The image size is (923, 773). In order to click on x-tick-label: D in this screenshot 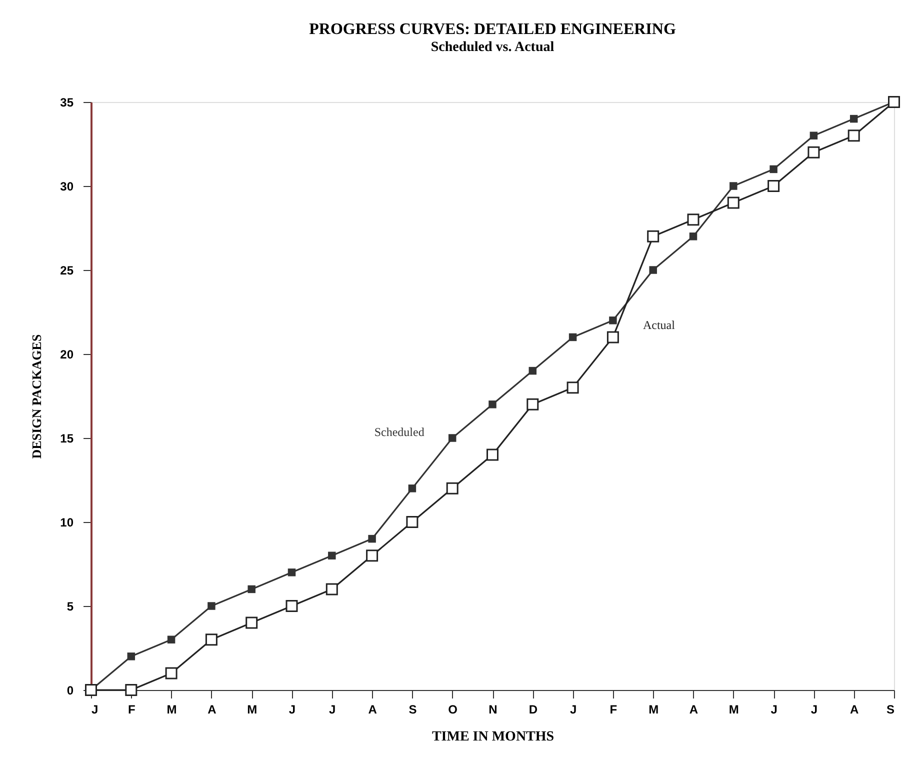, I will do `click(533, 709)`.